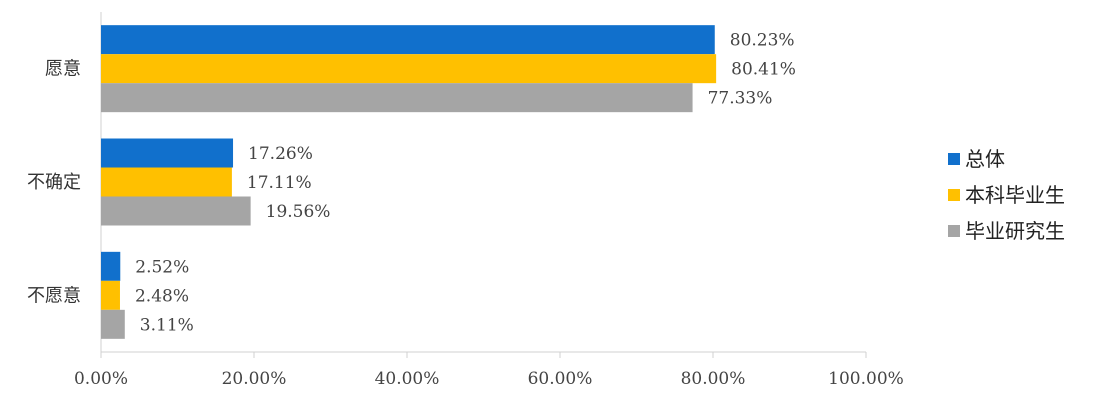 This screenshot has height=402, width=1102. Describe the element at coordinates (162, 267) in the screenshot. I see `data-label: 2.52%` at that location.